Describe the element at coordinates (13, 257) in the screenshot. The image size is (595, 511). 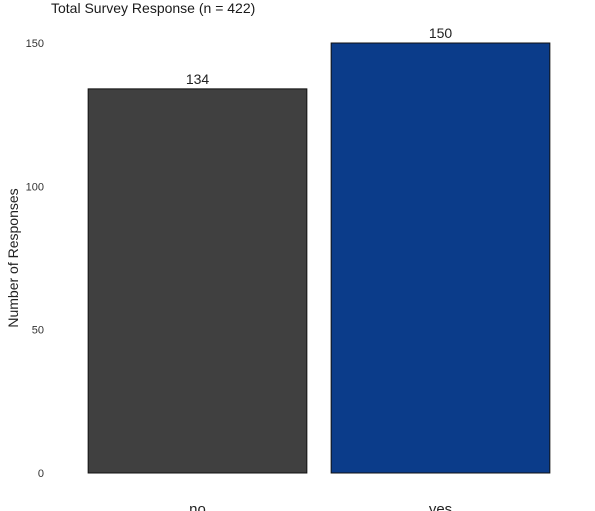
I see `y-axis-title: Number of Responses` at that location.